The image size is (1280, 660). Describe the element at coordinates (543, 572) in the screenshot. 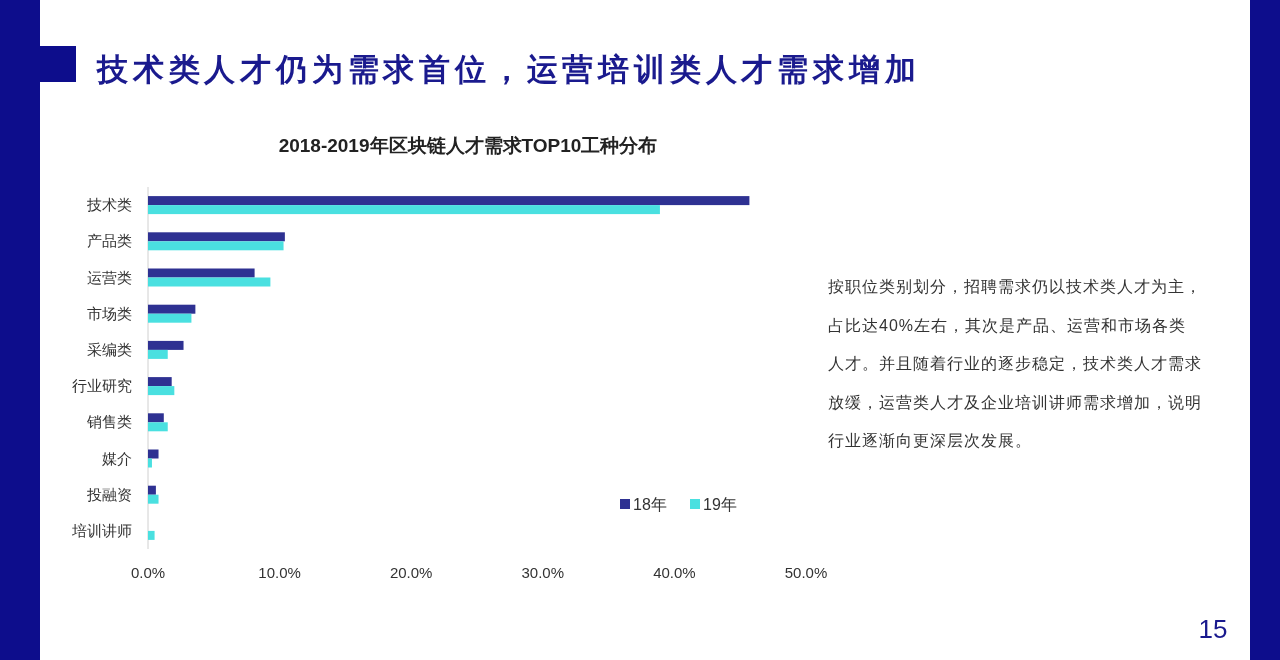

I see `x-tick-label: 30.0%` at that location.